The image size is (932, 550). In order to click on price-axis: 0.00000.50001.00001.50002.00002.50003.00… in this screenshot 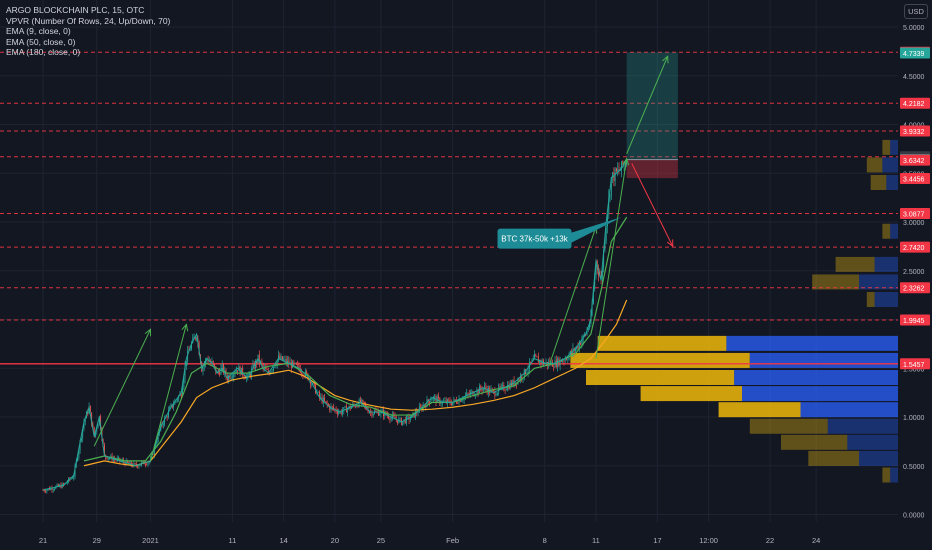, I will do `click(915, 275)`.